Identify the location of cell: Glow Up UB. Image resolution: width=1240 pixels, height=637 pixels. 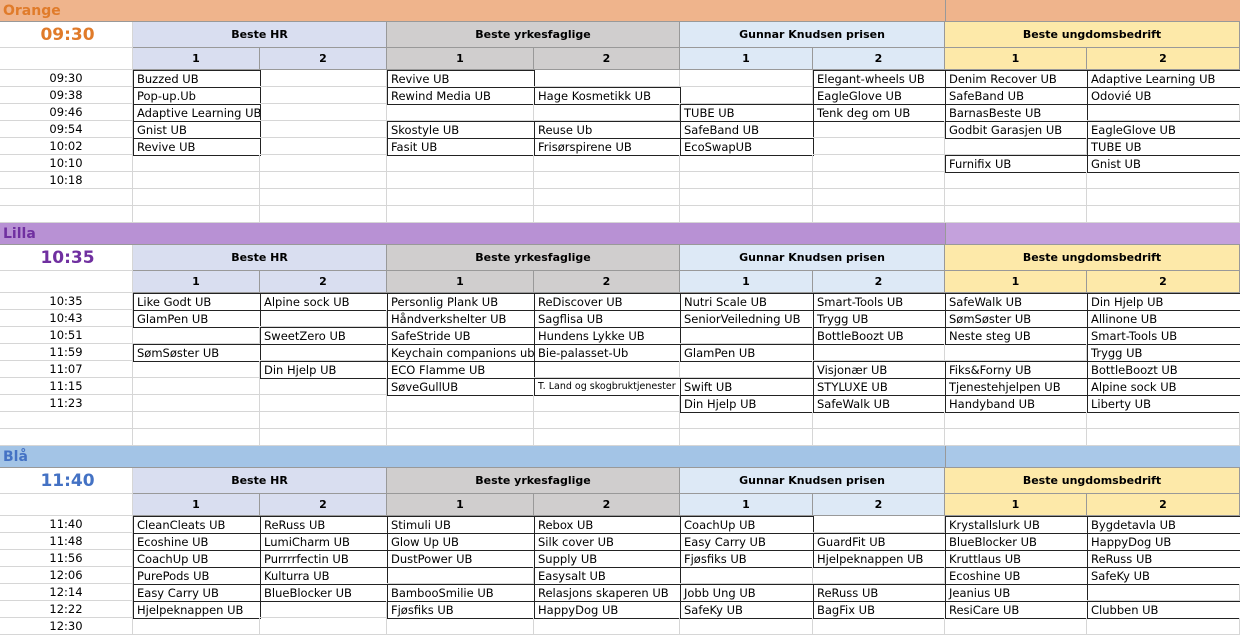
(461, 542).